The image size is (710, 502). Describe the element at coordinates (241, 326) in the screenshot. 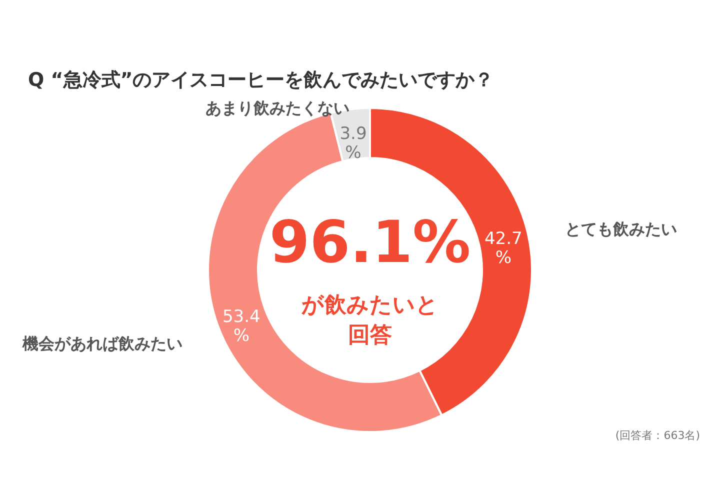

I see `data-label: 53.4 %` at that location.